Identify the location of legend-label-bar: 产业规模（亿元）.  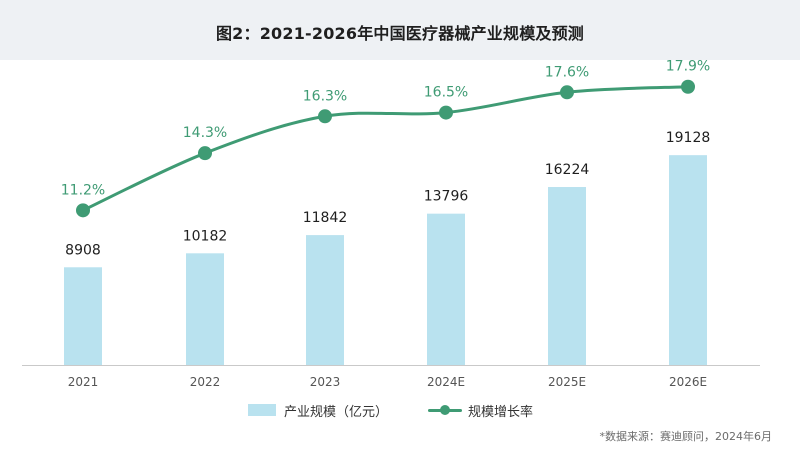
(336, 412).